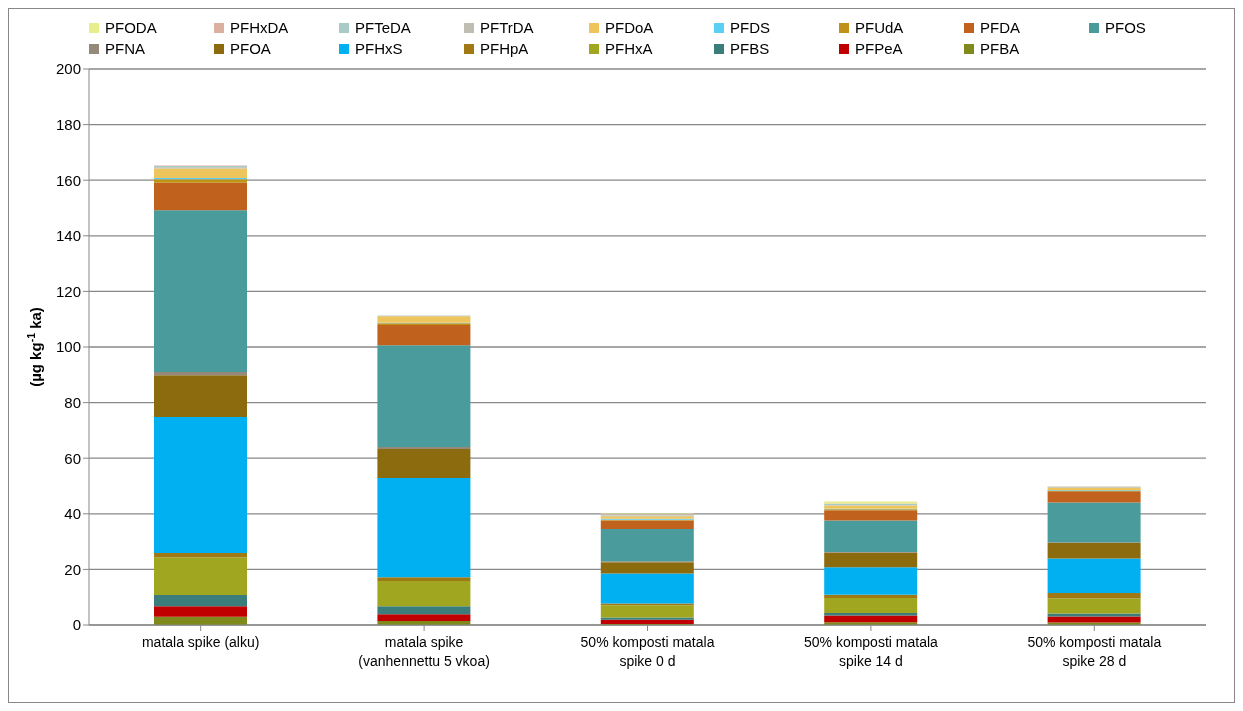 Image resolution: width=1243 pixels, height=711 pixels. I want to click on y-tick-label: 40, so click(72, 514).